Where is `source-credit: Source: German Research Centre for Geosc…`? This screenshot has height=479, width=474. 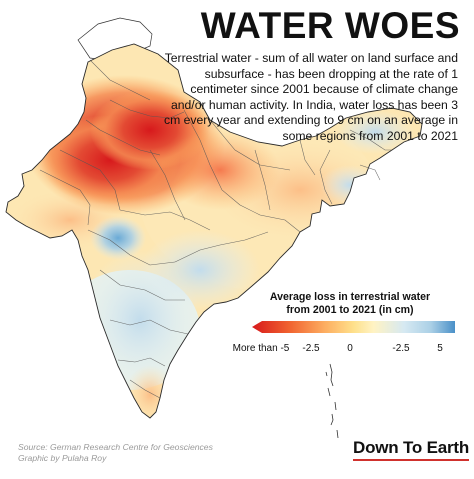
source-credit: Source: German Research Centre for Geosc… is located at coordinates (115, 453).